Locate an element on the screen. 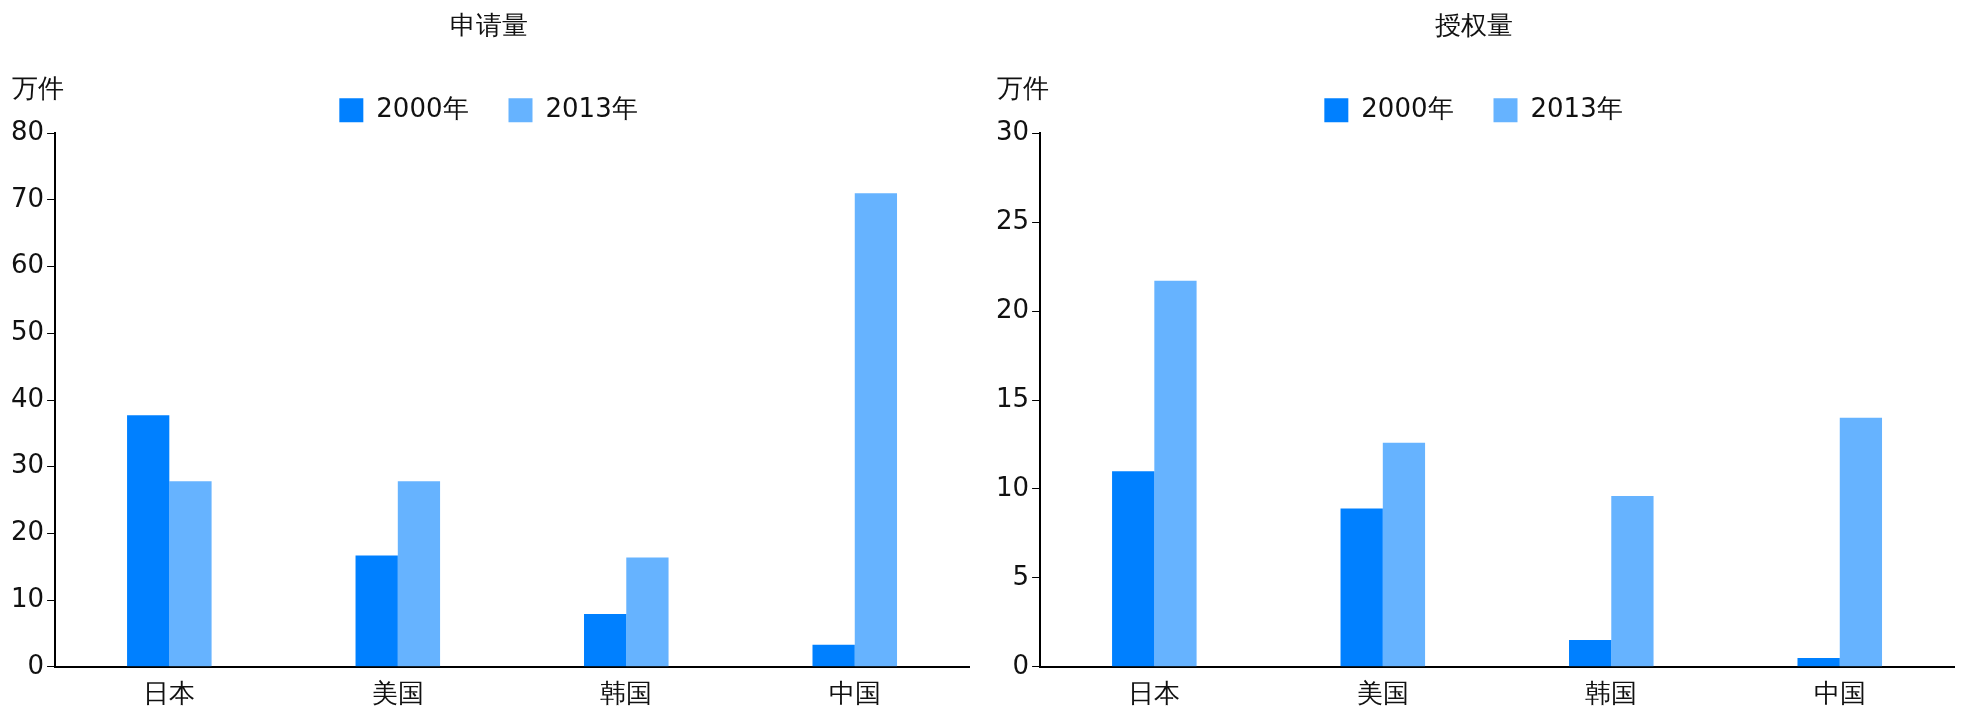 This screenshot has height=728, width=1979. chart-title: 申请量 is located at coordinates (488, 25).